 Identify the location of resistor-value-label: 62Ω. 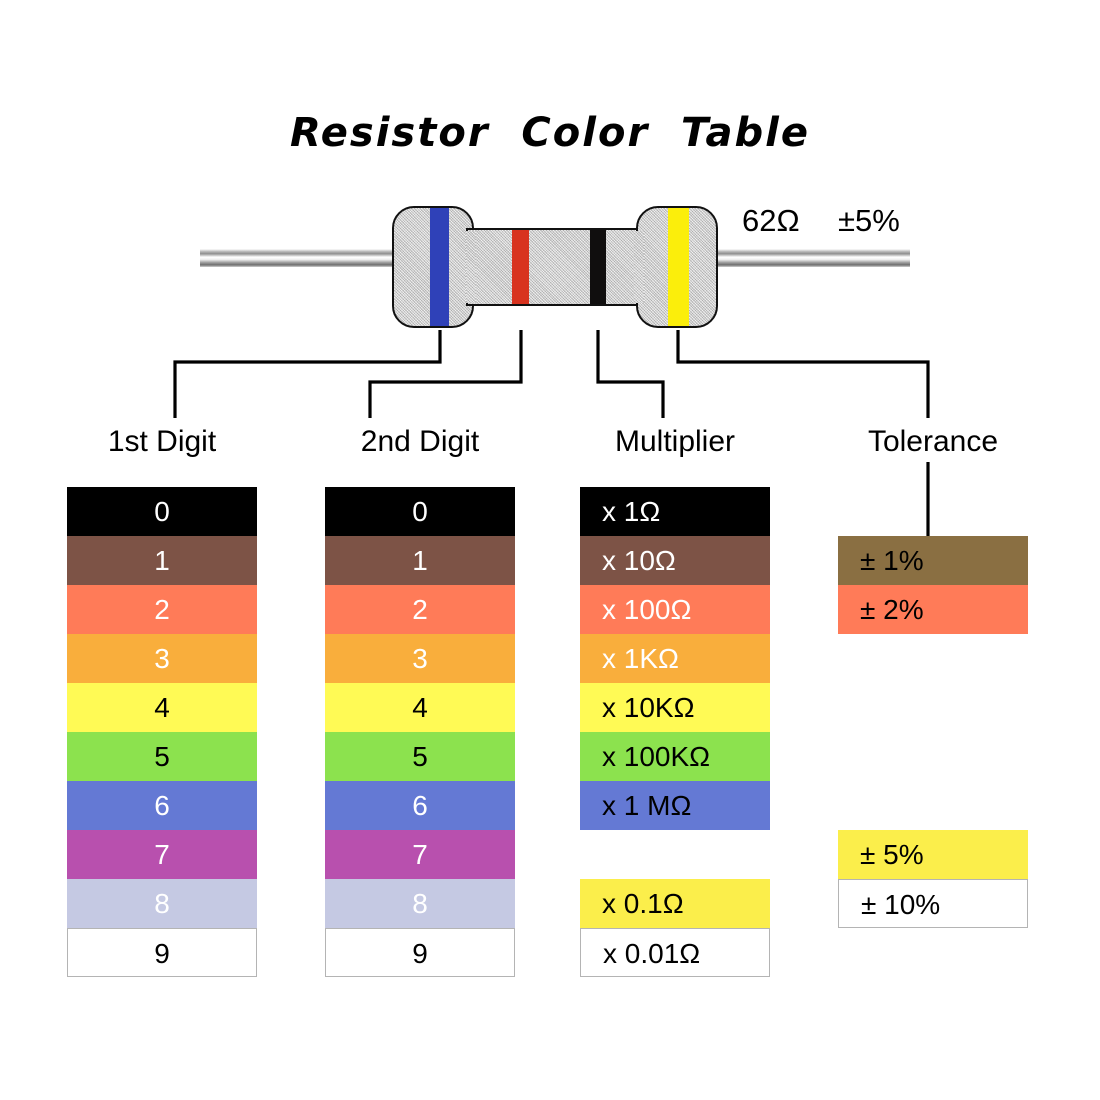
(771, 220).